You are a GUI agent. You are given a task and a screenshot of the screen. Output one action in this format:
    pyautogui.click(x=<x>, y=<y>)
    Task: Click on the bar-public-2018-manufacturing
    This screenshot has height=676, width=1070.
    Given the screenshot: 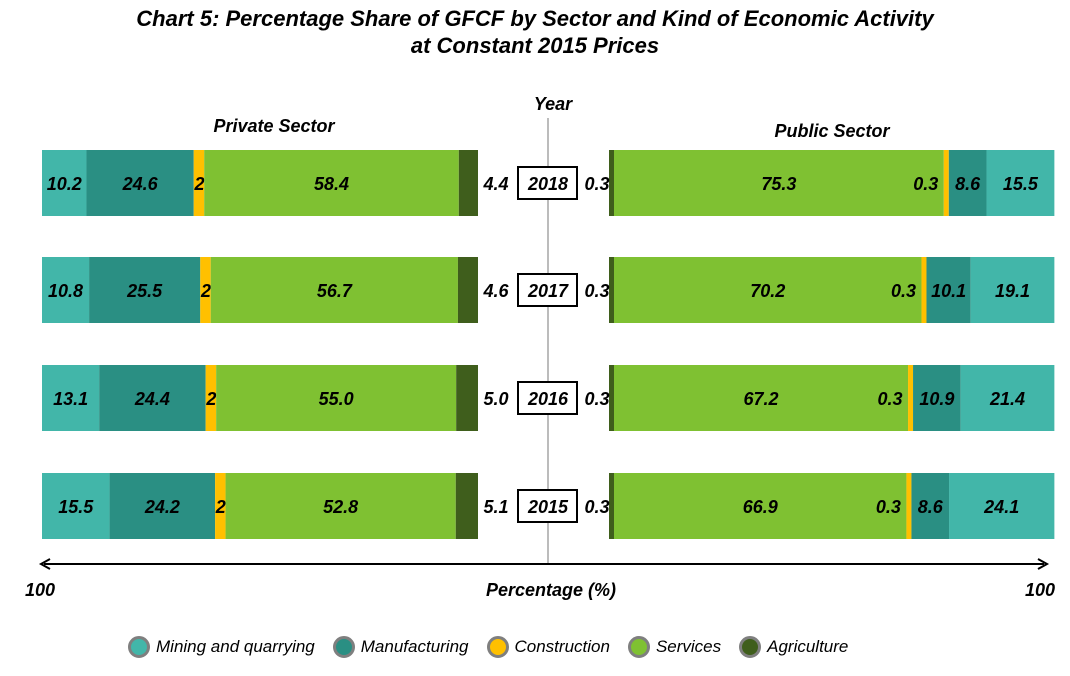 What is the action you would take?
    pyautogui.click(x=967, y=183)
    